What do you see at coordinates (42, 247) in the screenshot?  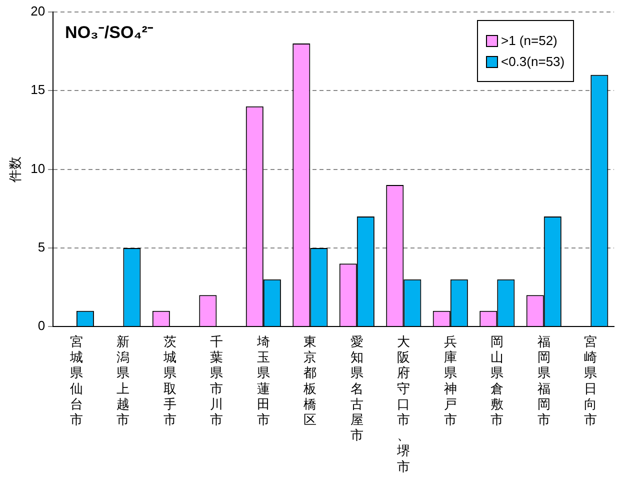 I see `y-tick-label: 5` at bounding box center [42, 247].